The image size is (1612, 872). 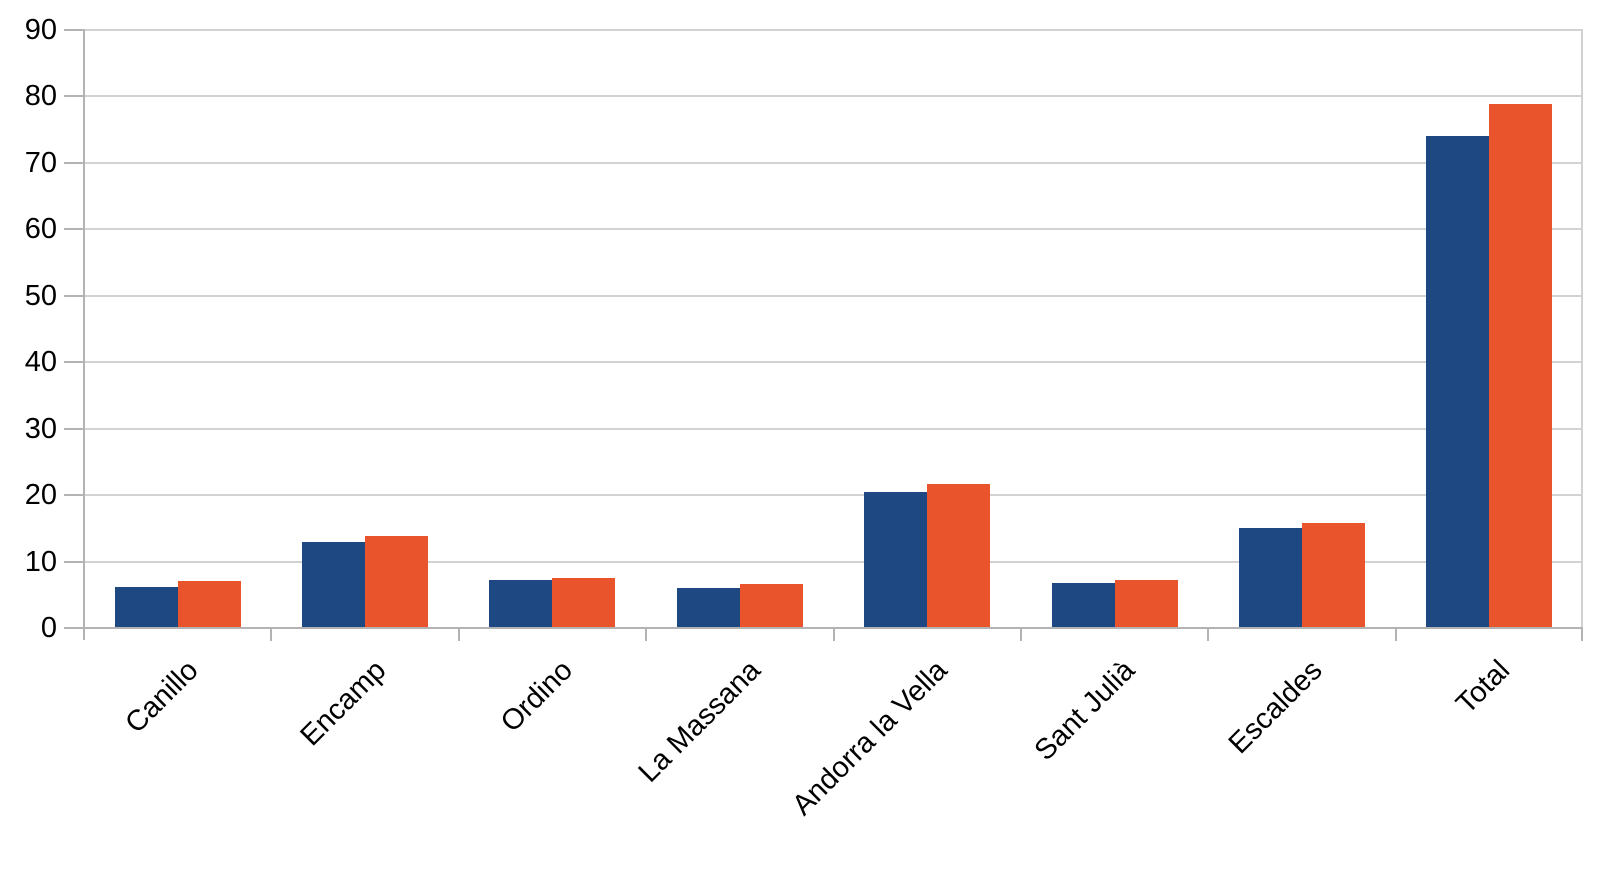 What do you see at coordinates (1146, 604) in the screenshot?
I see `bar-sant-julià-s2` at bounding box center [1146, 604].